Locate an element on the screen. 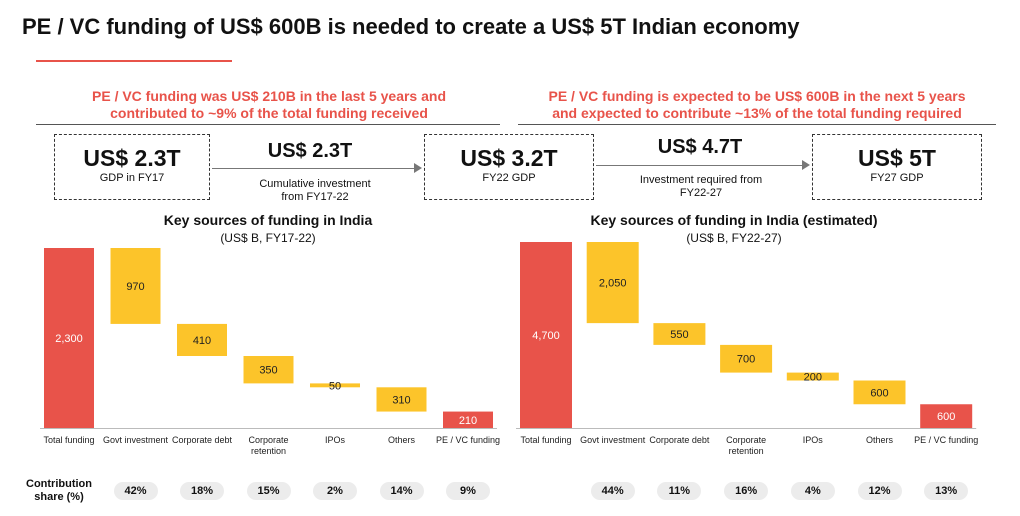 The height and width of the screenshot is (516, 1020). data-label-3: 350 is located at coordinates (268, 371).